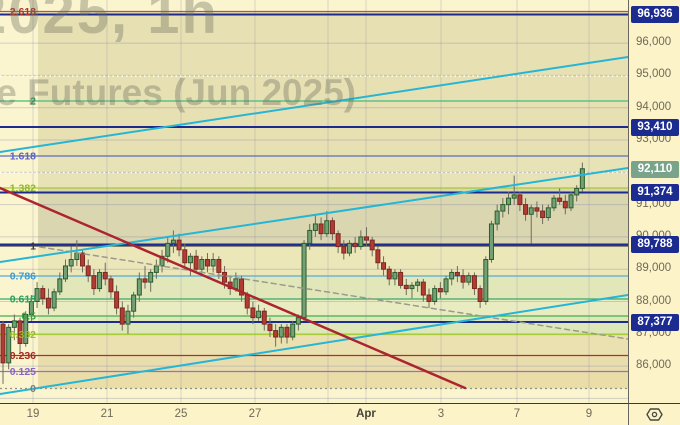  Describe the element at coordinates (654, 139) in the screenshot. I see `price-tick-label: 93,000` at that location.